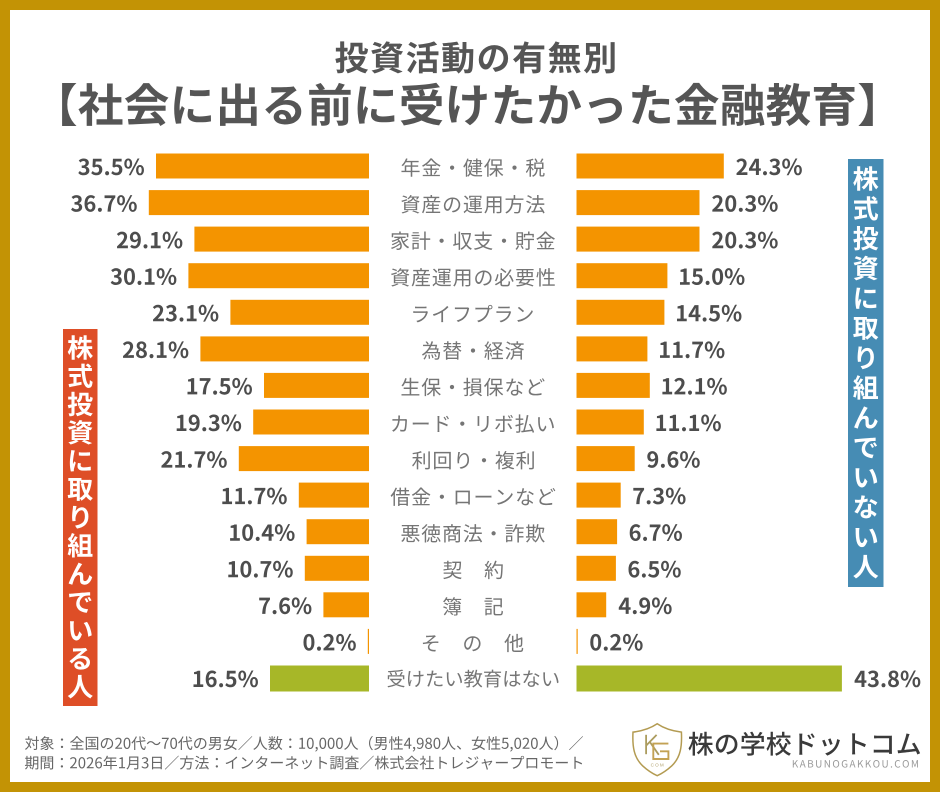 The image size is (940, 792). Describe the element at coordinates (658, 764) in the screenshot. I see `svg-text: COM` at that location.